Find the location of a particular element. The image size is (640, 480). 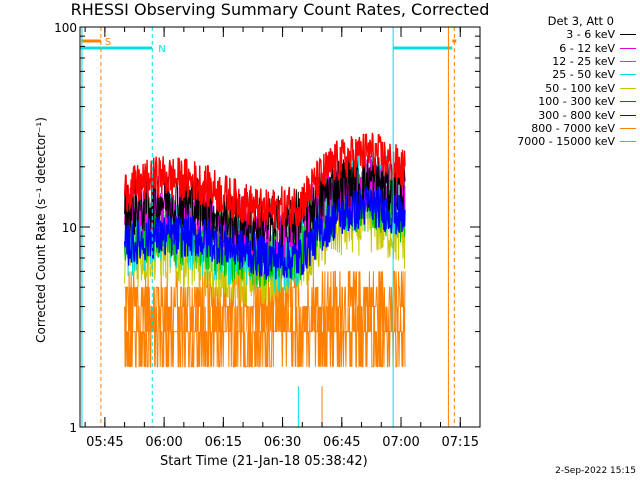

y-axis-label: Corrected Count Rate (s⁻¹ detector⁻¹) is located at coordinates (41, 230).